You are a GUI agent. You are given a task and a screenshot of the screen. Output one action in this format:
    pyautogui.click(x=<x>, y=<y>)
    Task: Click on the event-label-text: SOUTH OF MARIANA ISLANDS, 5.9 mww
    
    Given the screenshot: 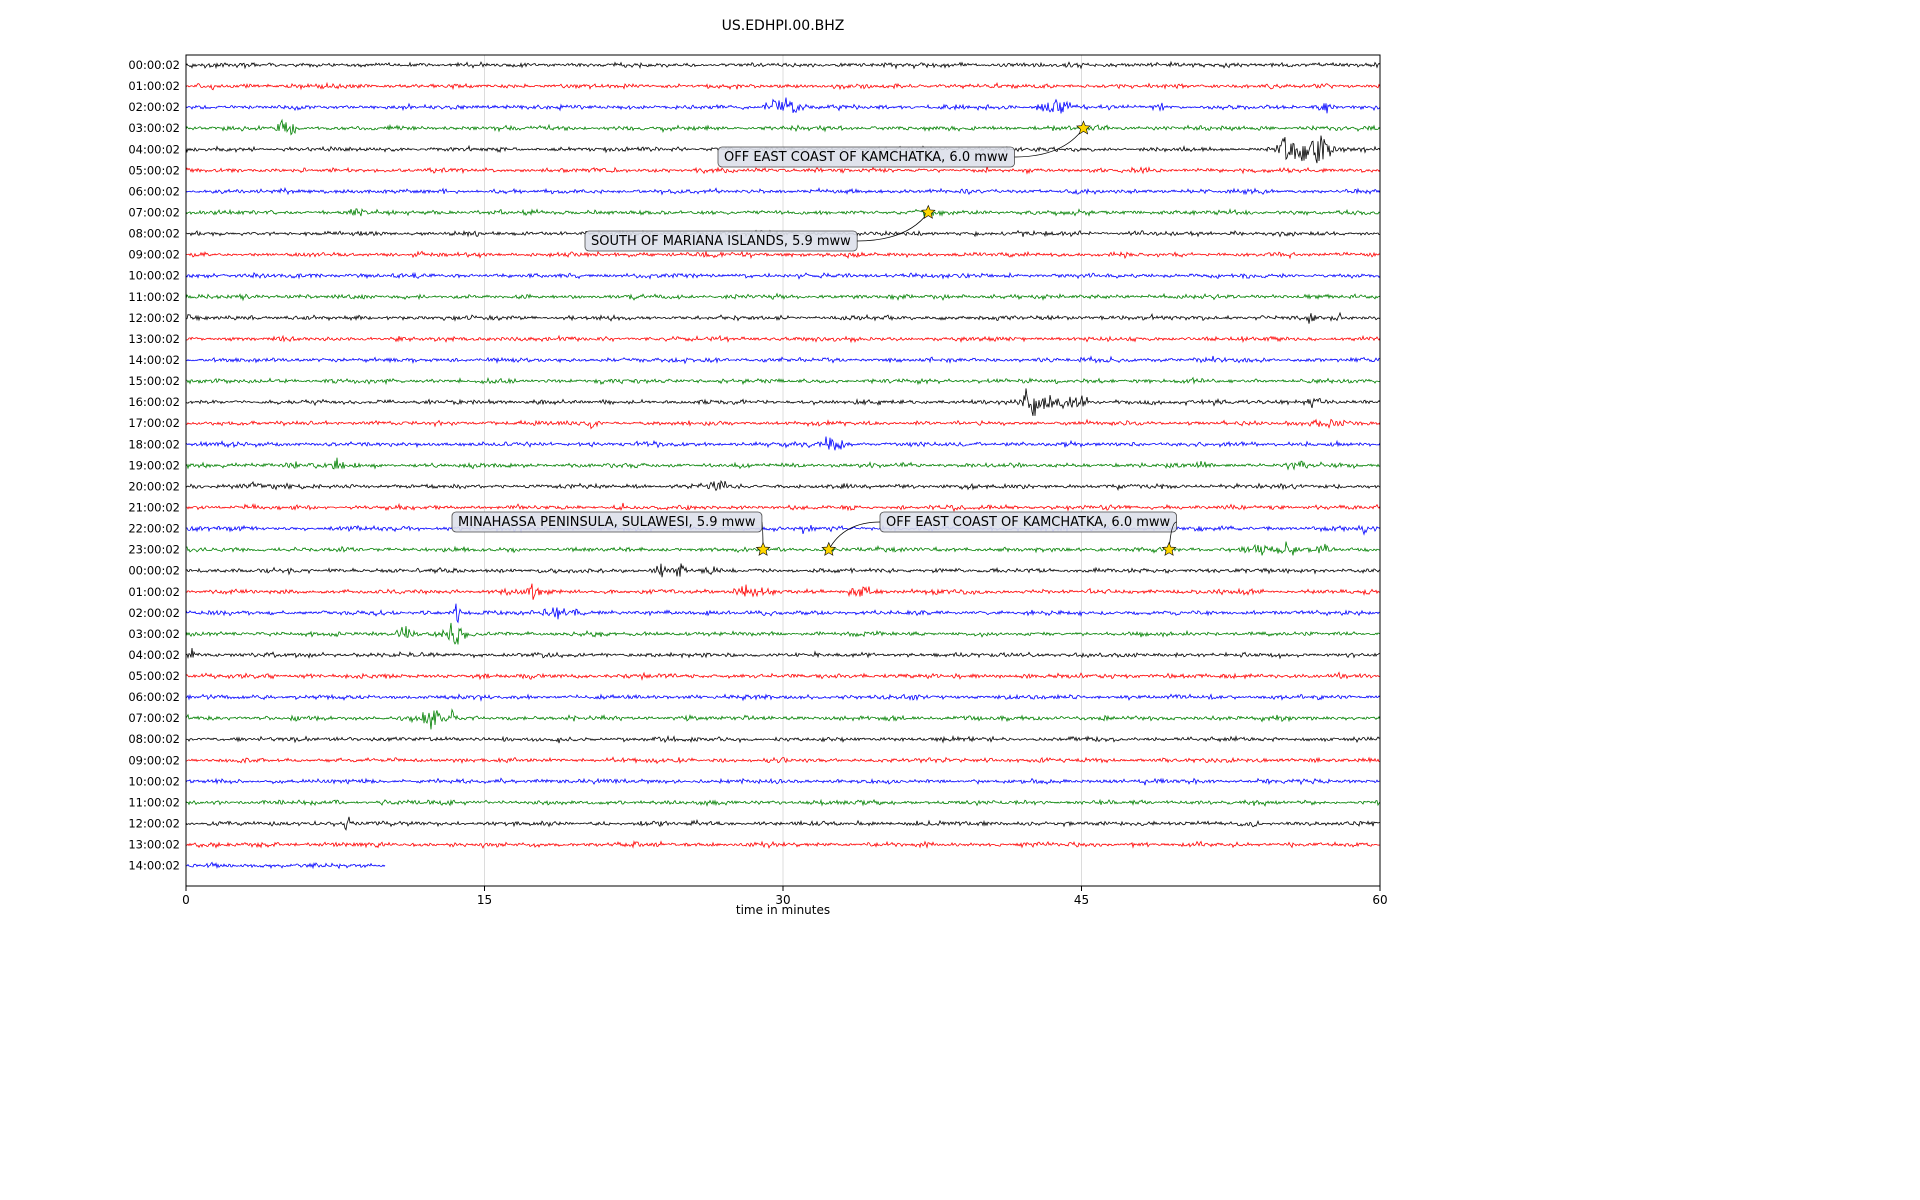 What is the action you would take?
    pyautogui.click(x=721, y=241)
    